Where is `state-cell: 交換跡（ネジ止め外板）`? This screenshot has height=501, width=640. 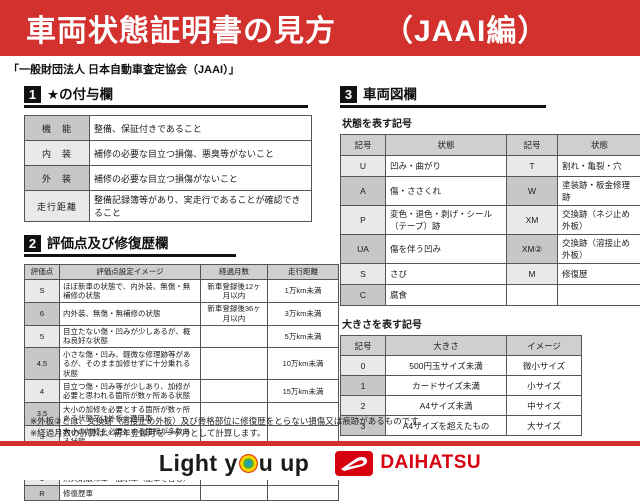
state-cell: 交換跡（ネジ止め外板） is located at coordinates (599, 220).